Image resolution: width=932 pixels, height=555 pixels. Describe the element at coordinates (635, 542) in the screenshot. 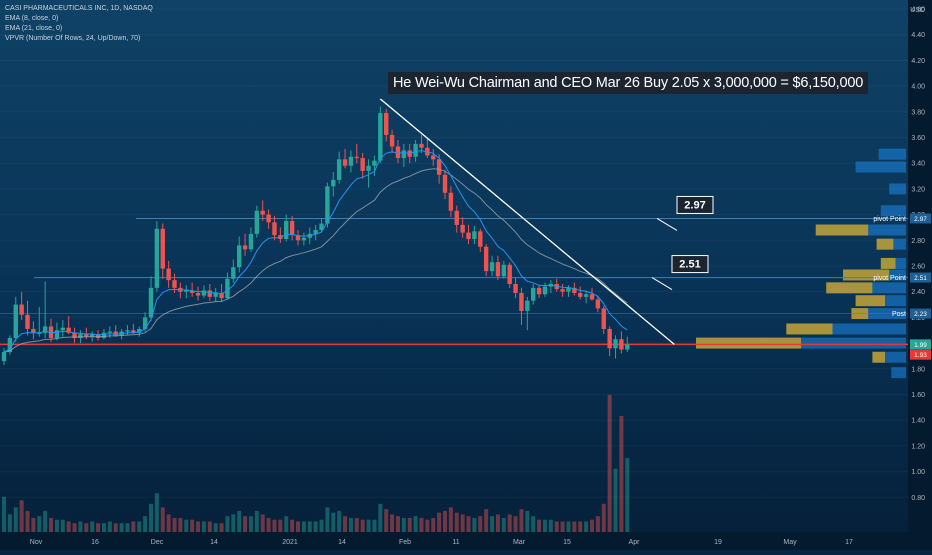

I see `time-tick-label: Apr` at that location.